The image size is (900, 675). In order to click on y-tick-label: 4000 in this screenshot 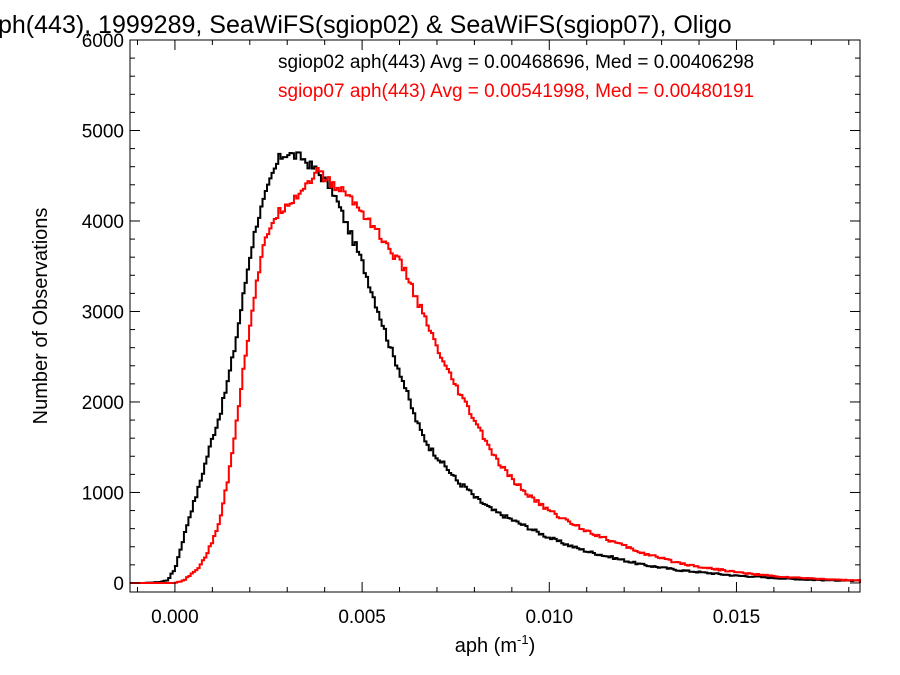, I will do `click(103, 222)`.